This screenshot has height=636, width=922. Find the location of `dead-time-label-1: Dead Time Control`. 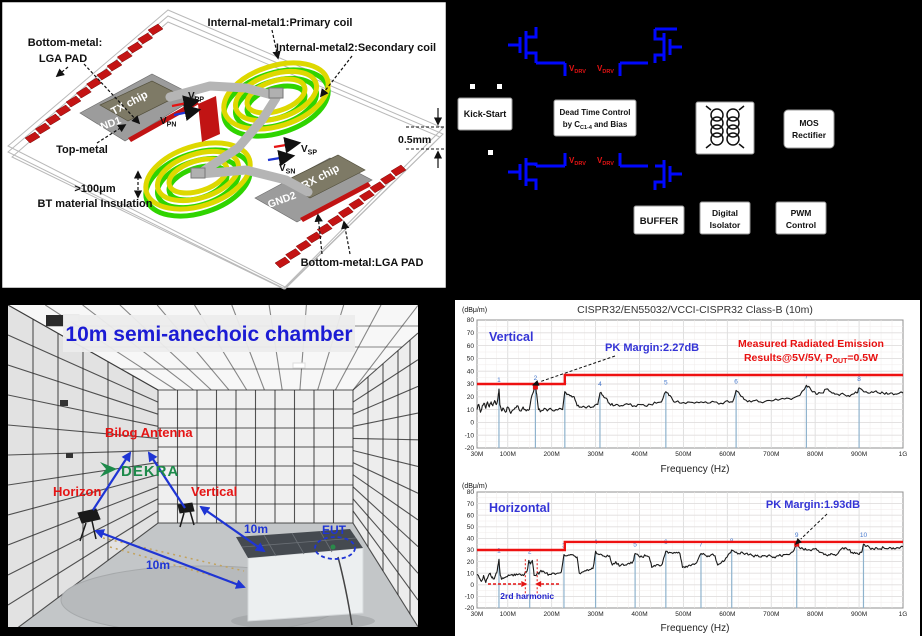

dead-time-label-1: Dead Time Control is located at coordinates (595, 112).